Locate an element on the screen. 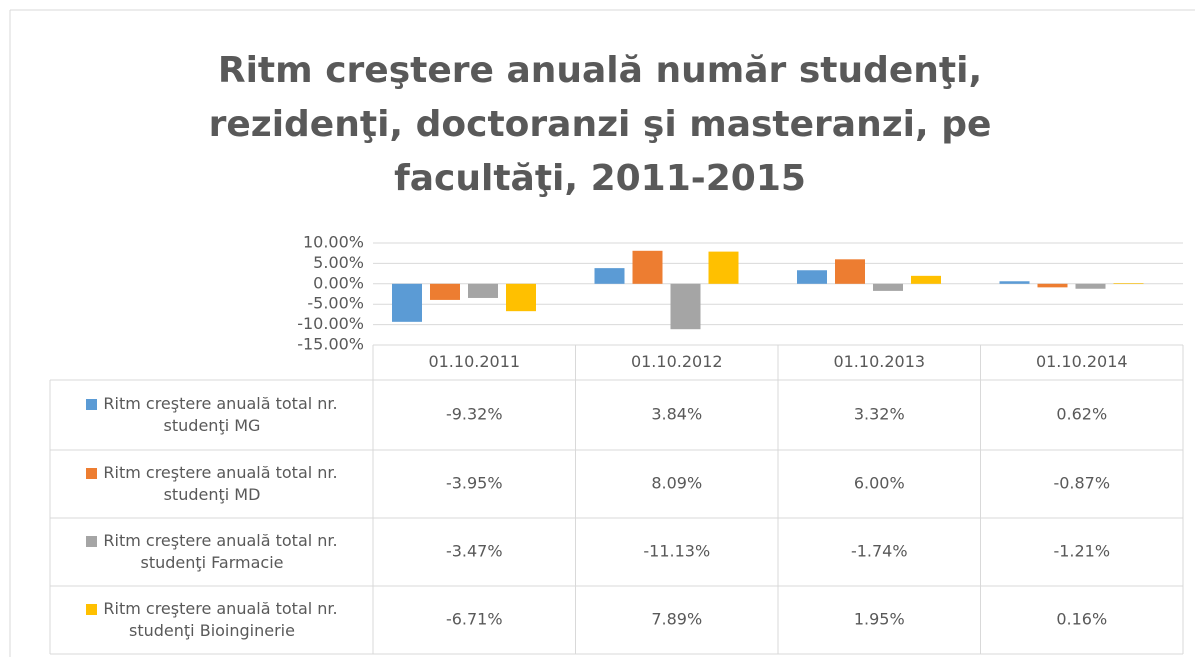  y-tick-label: -10.00% is located at coordinates (330, 323).